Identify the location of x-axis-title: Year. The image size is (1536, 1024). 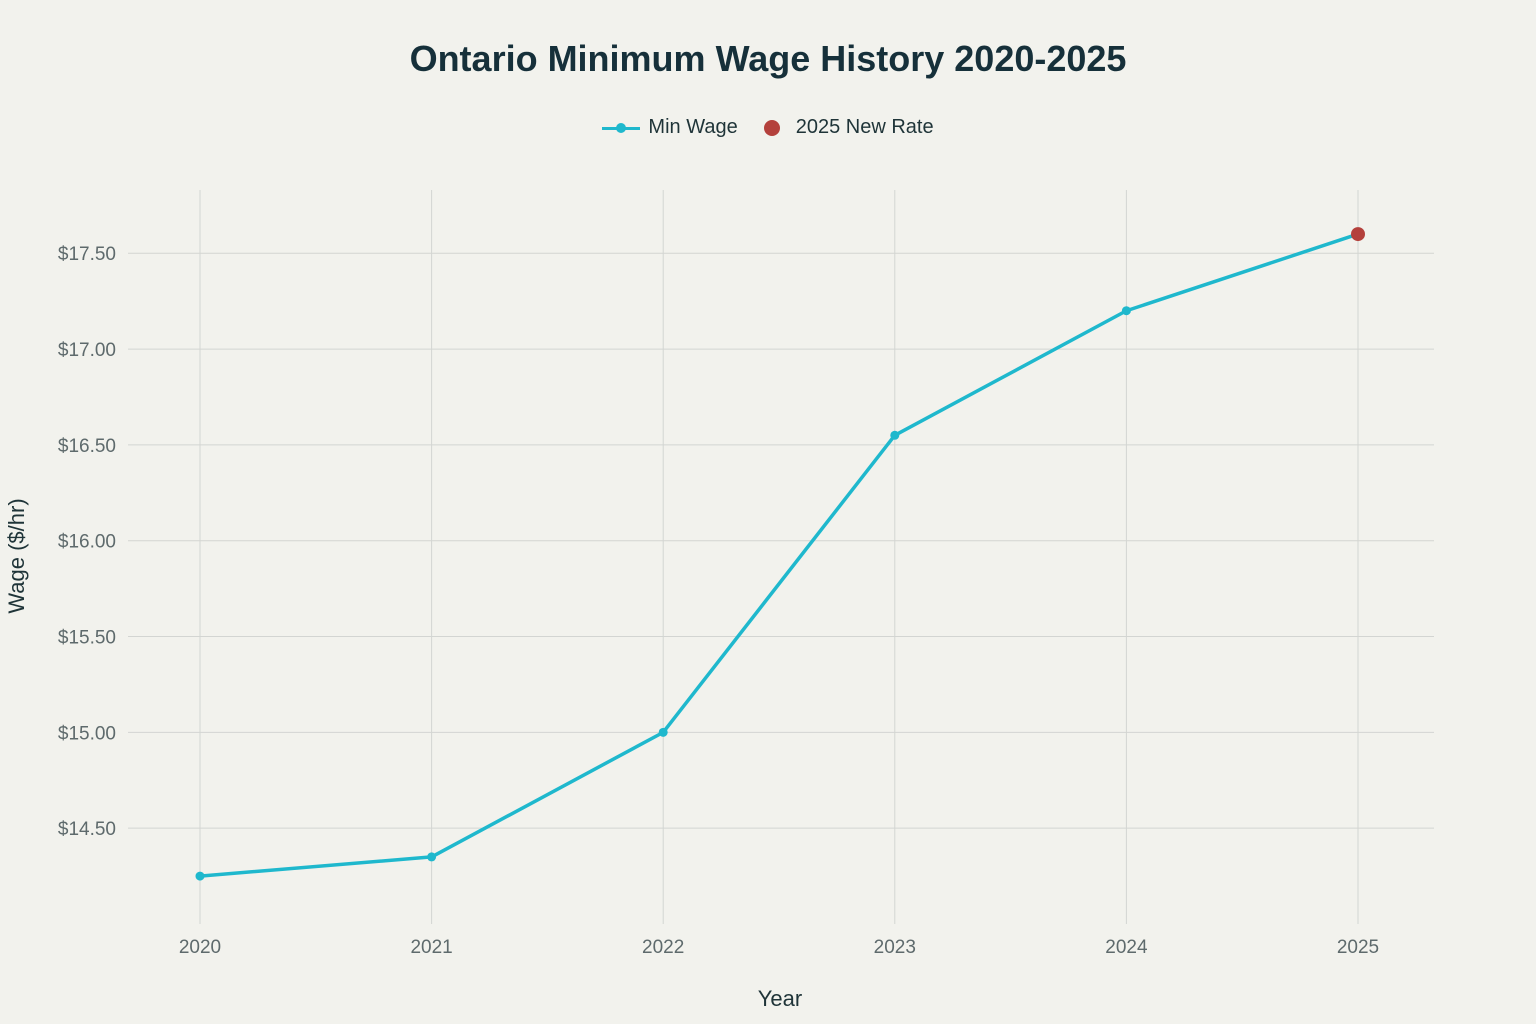
(780, 998).